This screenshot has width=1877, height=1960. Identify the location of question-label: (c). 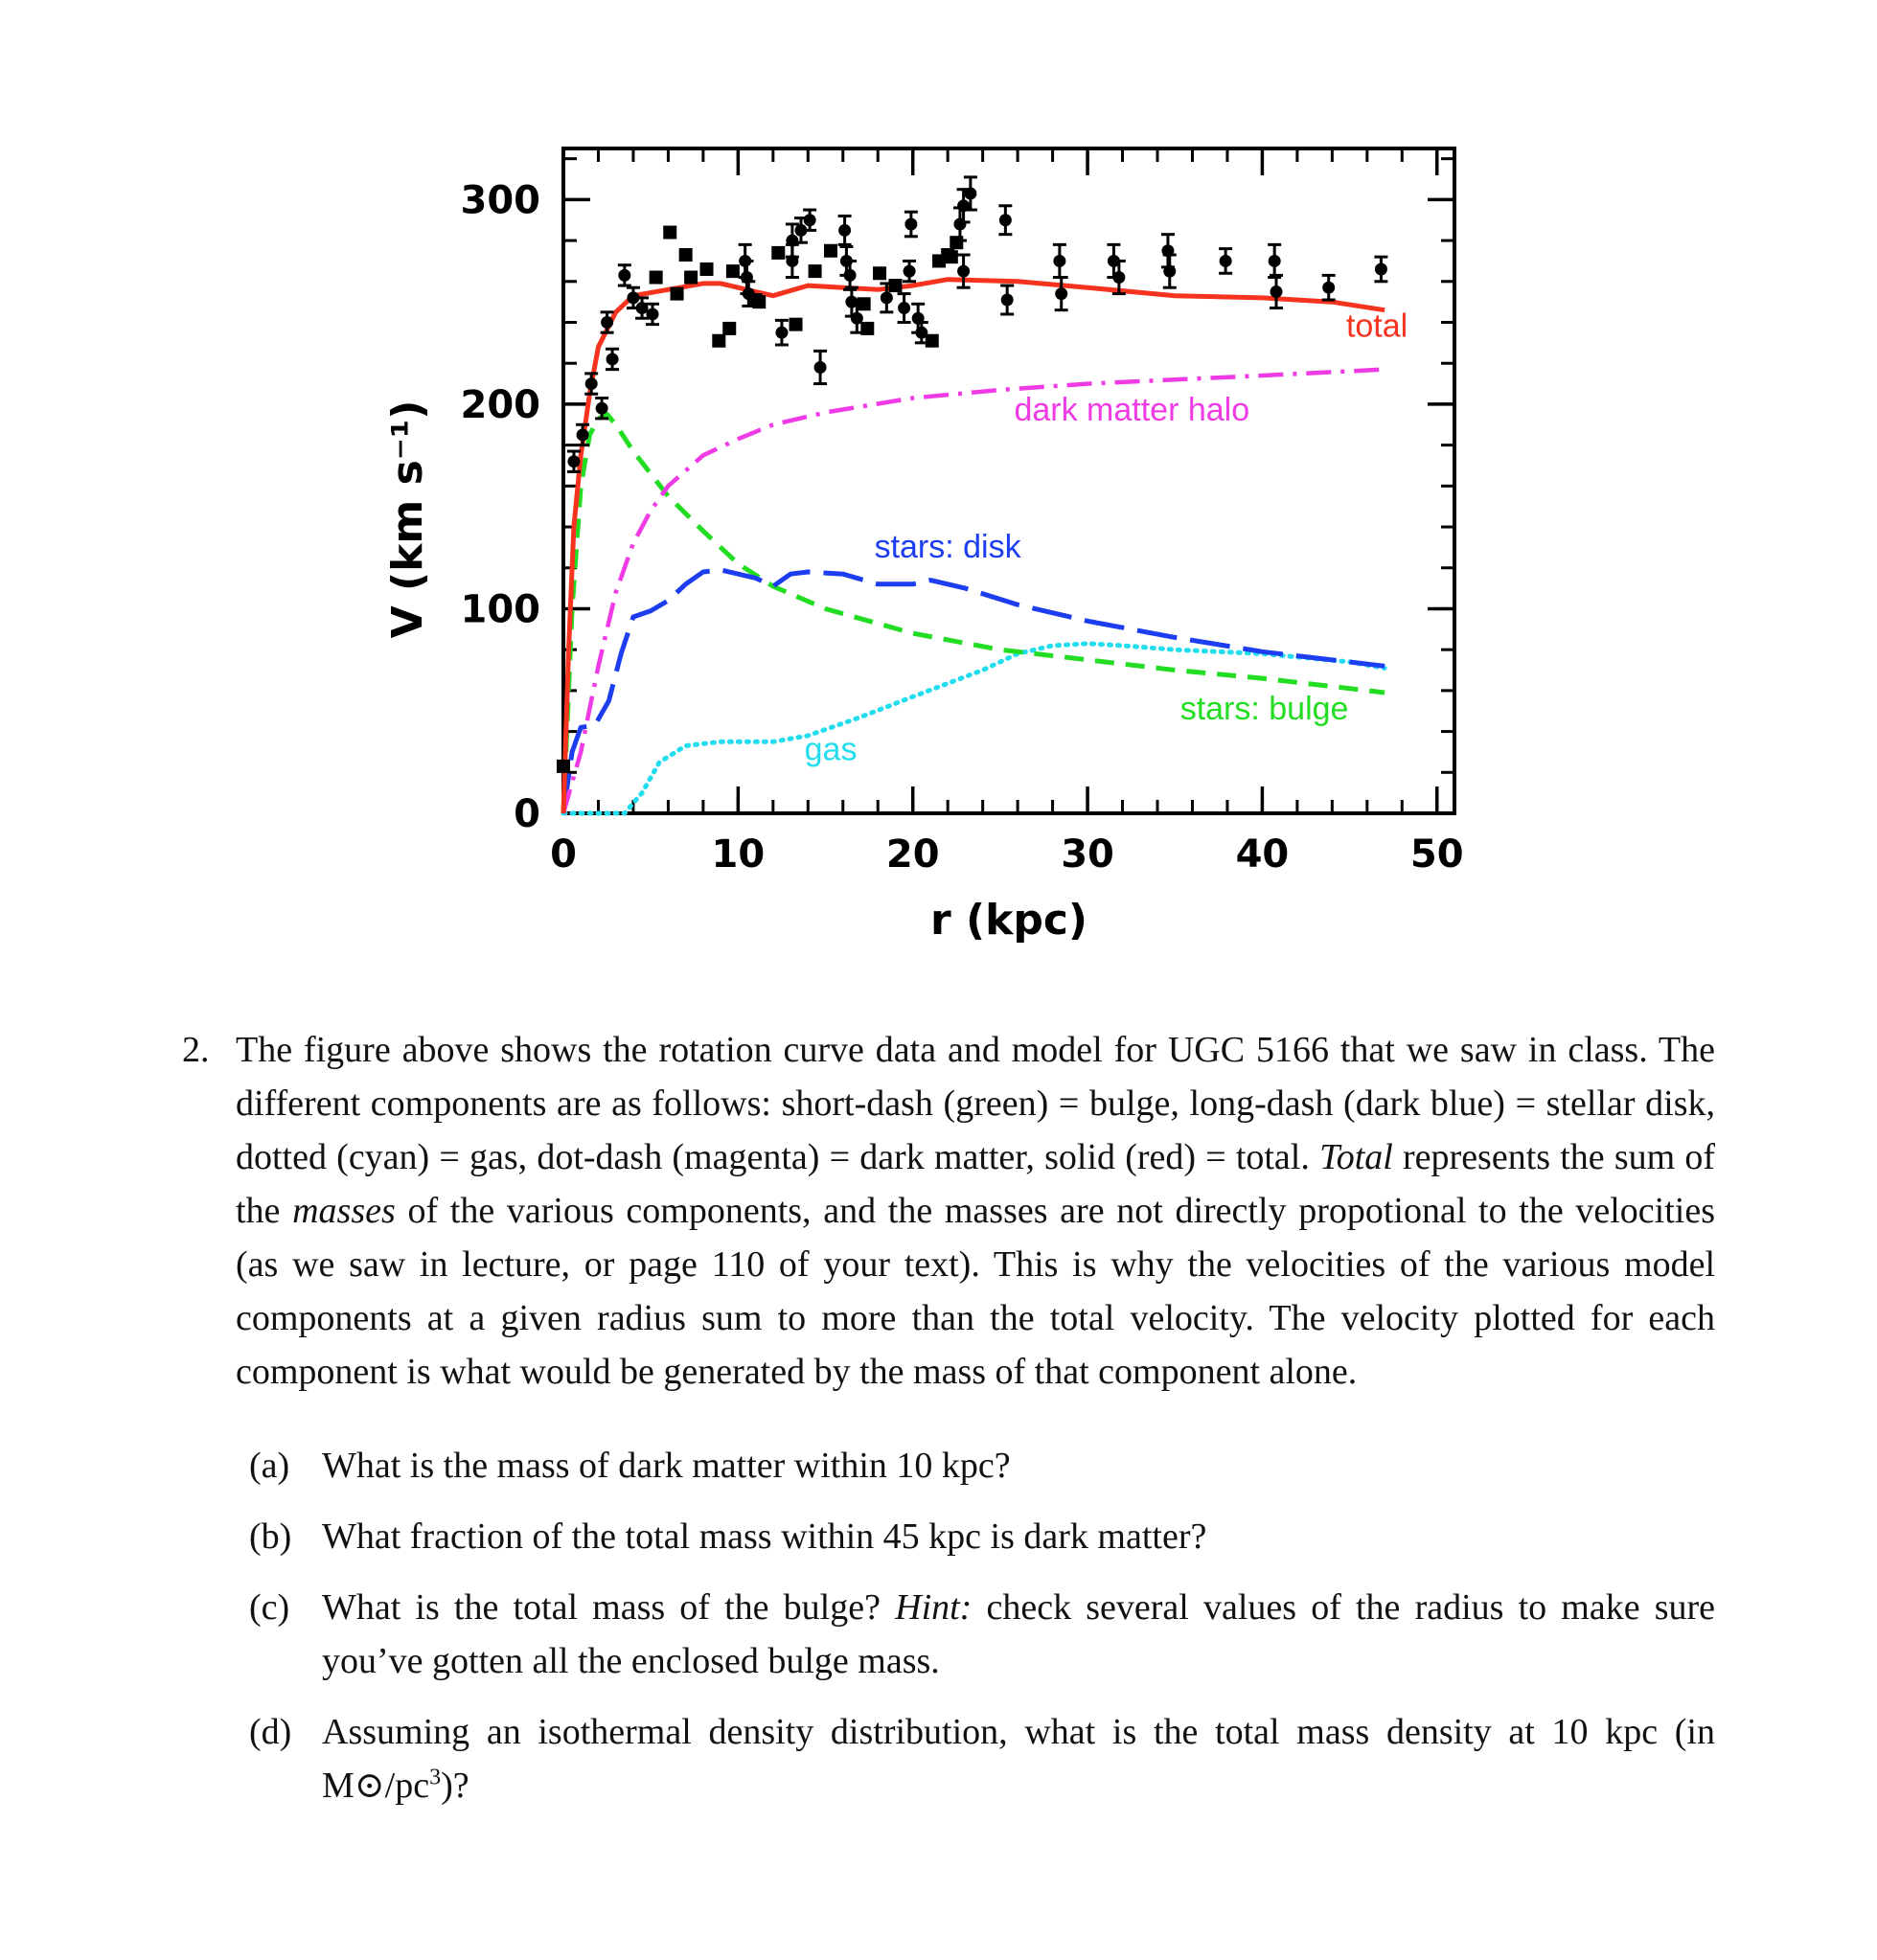
(269, 1607).